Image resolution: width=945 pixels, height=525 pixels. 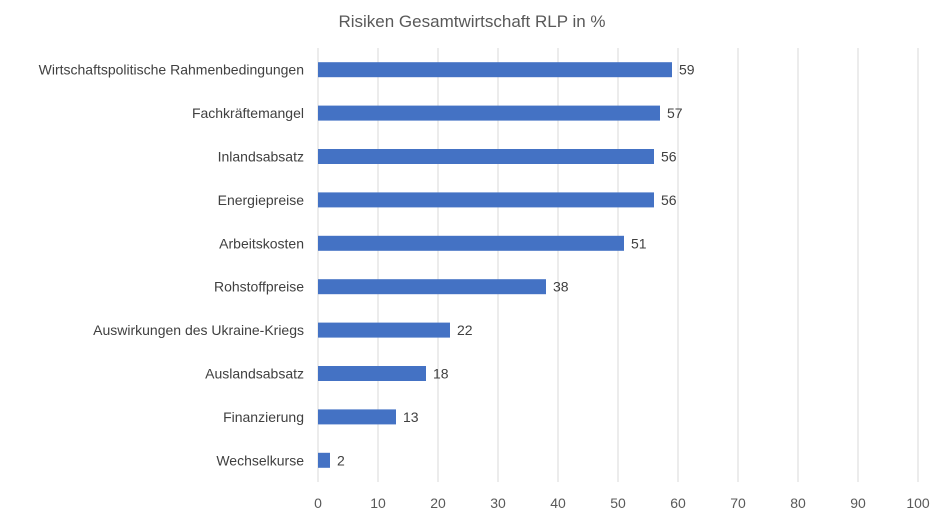 What do you see at coordinates (261, 157) in the screenshot?
I see `category-label: Inlandsabsatz` at bounding box center [261, 157].